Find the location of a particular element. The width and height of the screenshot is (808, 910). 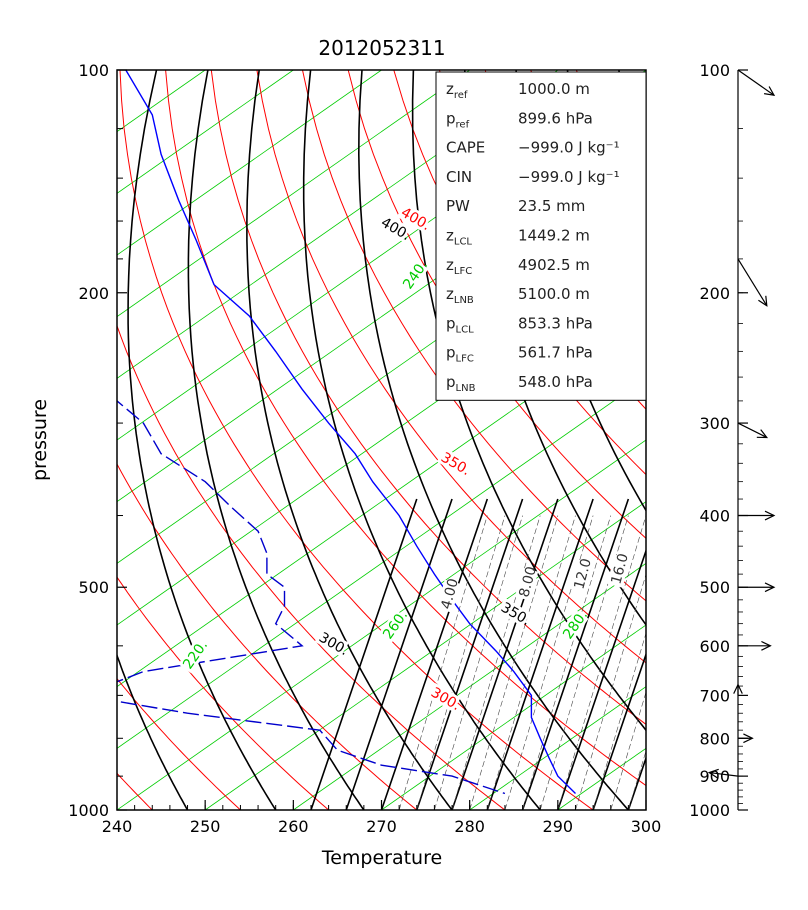

stats-name: CIN is located at coordinates (459, 177).